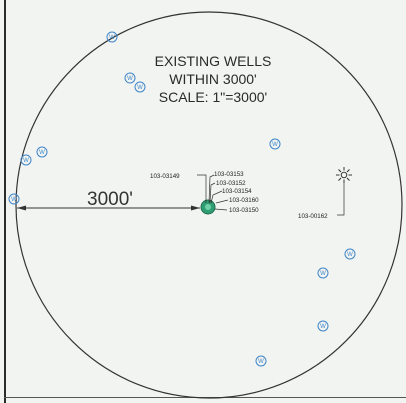 Image resolution: width=406 pixels, height=403 pixels. I want to click on well-label-103-03150: 103-03150, so click(244, 210).